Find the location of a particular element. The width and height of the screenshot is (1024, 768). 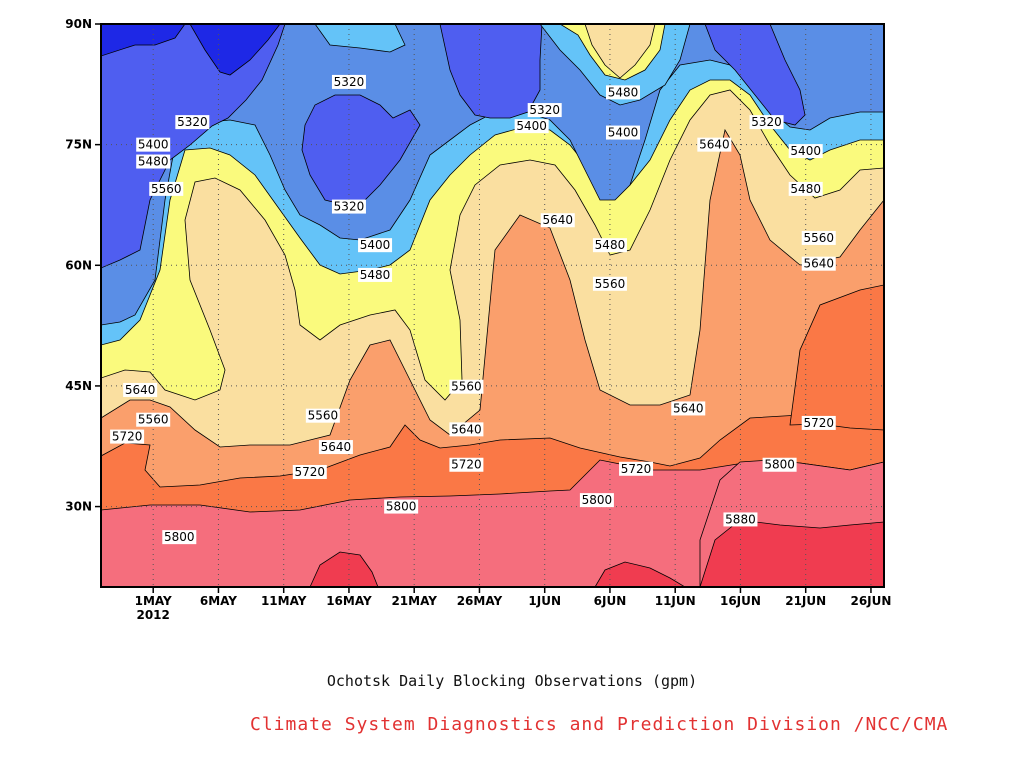

y-tick-label: 60N is located at coordinates (78, 265).